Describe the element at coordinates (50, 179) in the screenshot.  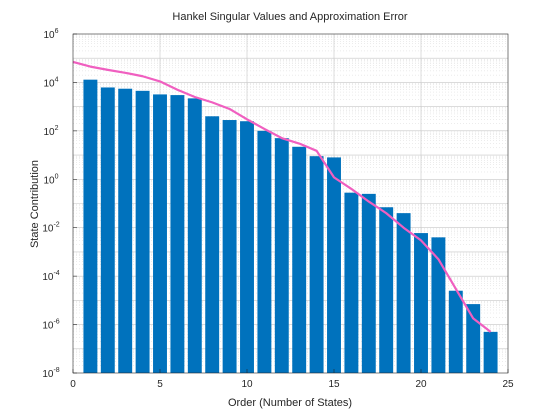
I see `y-tick-label: 10⁰` at that location.